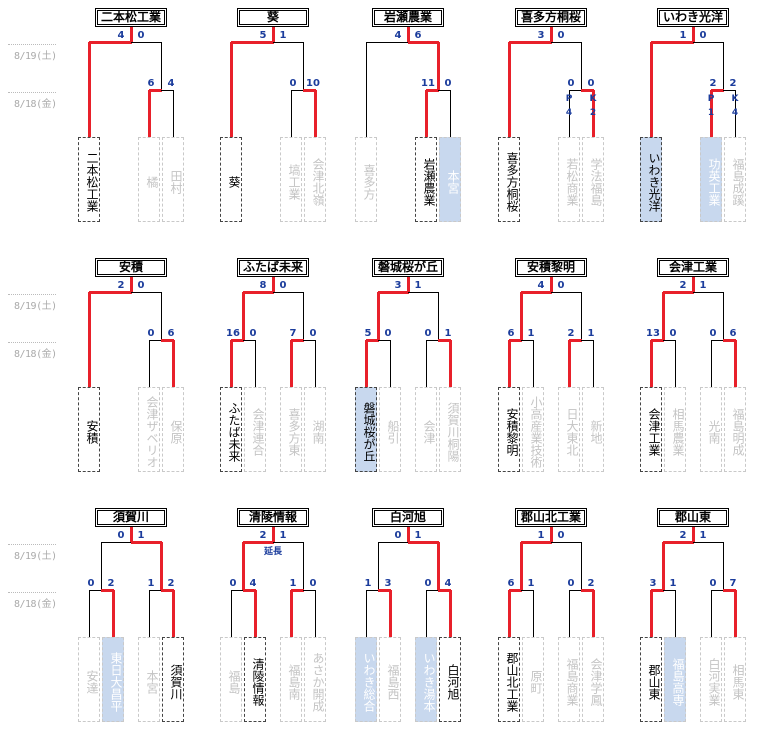 Image resolution: width=780 pixels, height=739 pixels. Describe the element at coordinates (315, 429) in the screenshot. I see `team-name: 湖南` at that location.